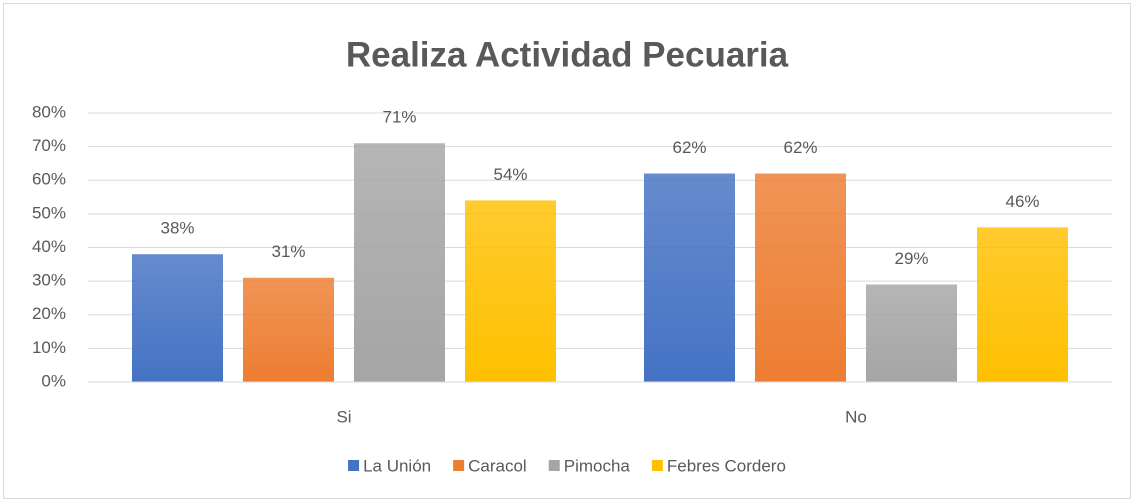  I want to click on y-tick-label: 20%, so click(49, 313).